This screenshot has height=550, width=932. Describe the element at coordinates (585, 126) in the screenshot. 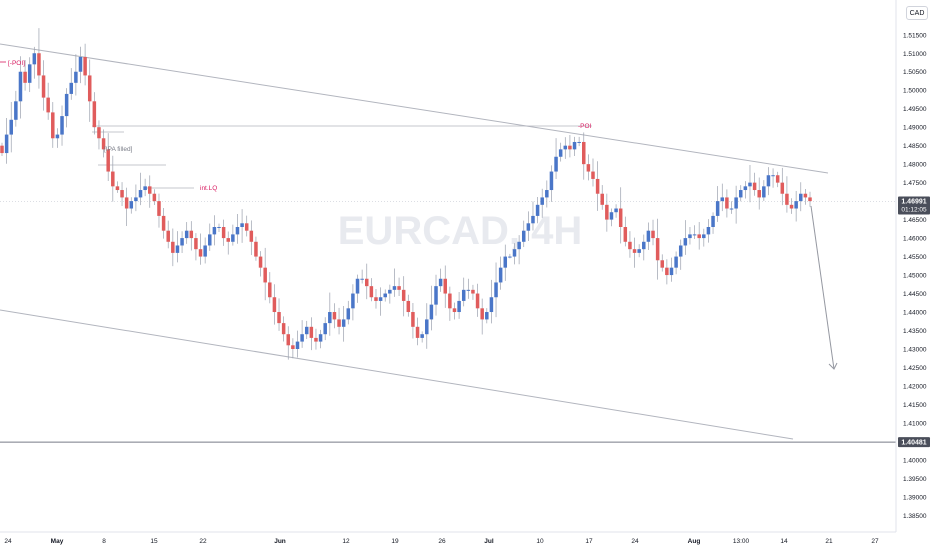

I see `annotation-poi-right: -POI` at that location.